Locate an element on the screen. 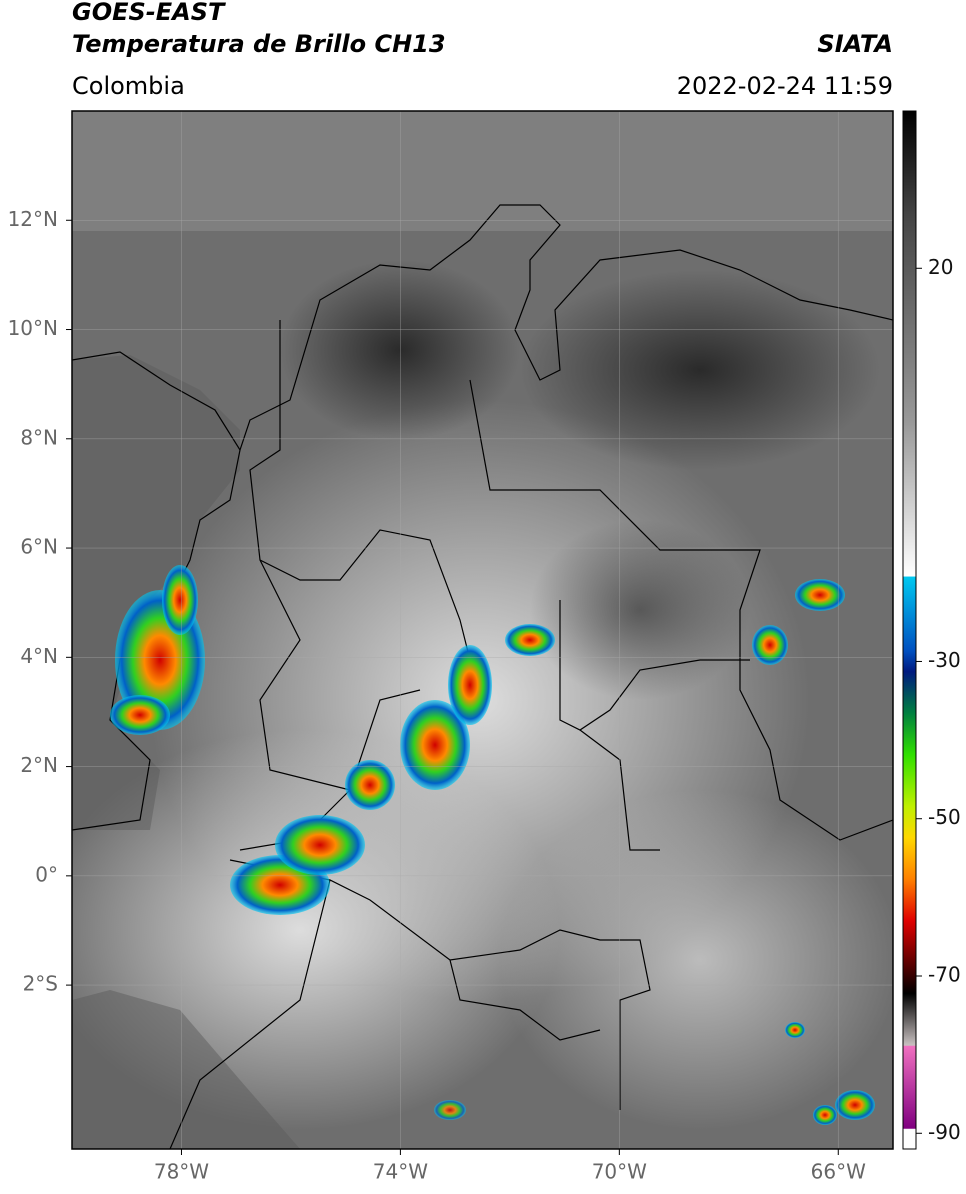 The width and height of the screenshot is (966, 1194). x-tick-label: 70°W is located at coordinates (619, 1172).